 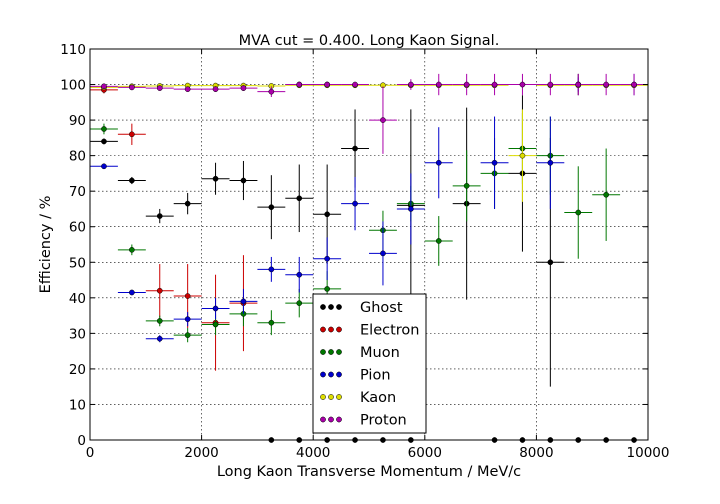 What do you see at coordinates (383, 421) in the screenshot?
I see `legend-label: Proton` at bounding box center [383, 421].